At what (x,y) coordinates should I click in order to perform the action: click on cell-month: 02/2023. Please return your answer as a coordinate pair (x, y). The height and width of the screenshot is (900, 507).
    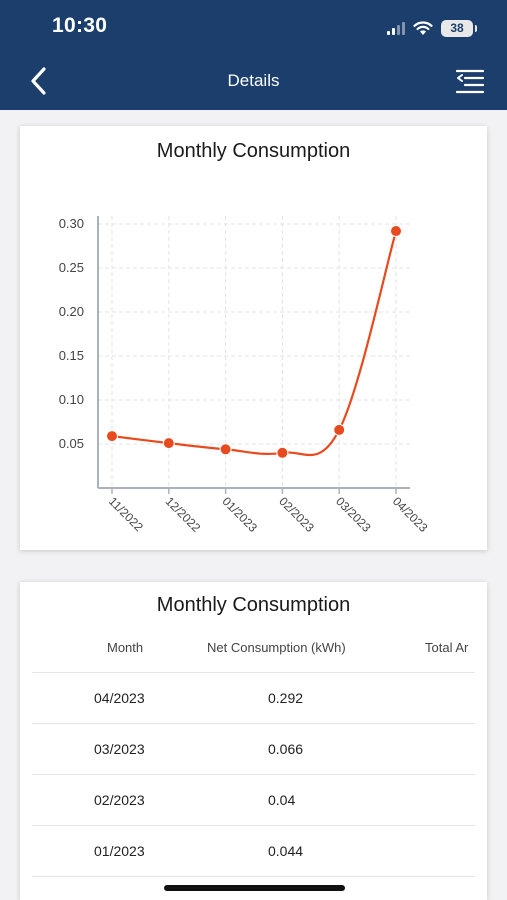
    Looking at the image, I should click on (119, 800).